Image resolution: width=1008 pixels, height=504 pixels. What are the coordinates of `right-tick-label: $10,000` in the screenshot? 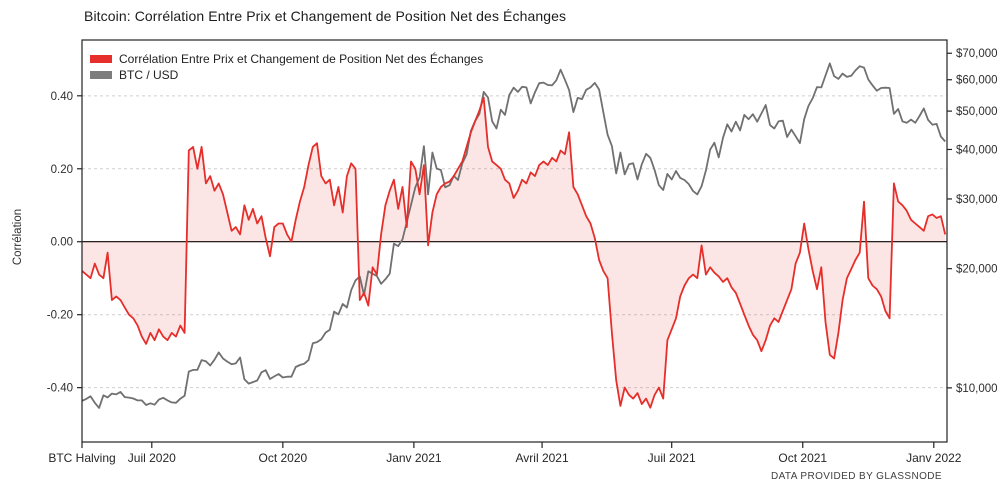 It's located at (977, 389).